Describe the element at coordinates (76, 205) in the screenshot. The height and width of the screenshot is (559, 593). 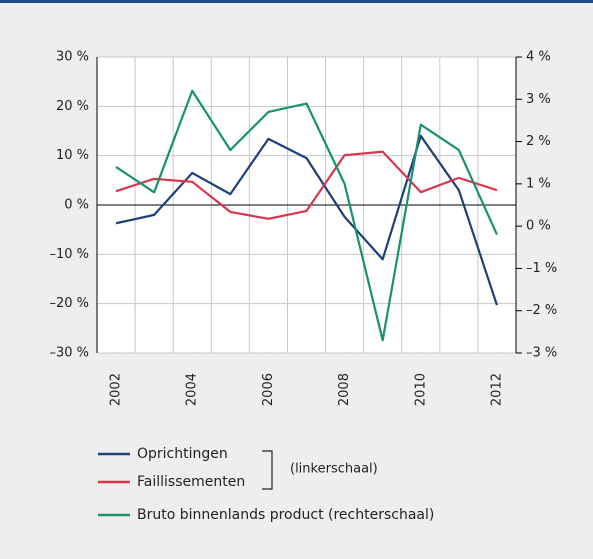
I see `y-tick-label: 0 %` at that location.